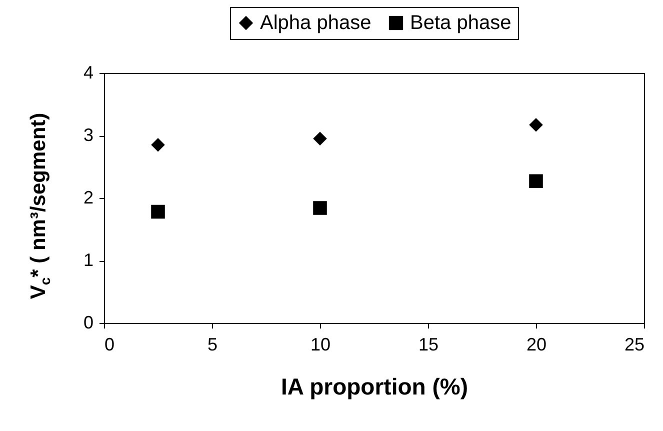 Image resolution: width=663 pixels, height=431 pixels. What do you see at coordinates (88, 198) in the screenshot?
I see `y-tick-label: 2` at bounding box center [88, 198].